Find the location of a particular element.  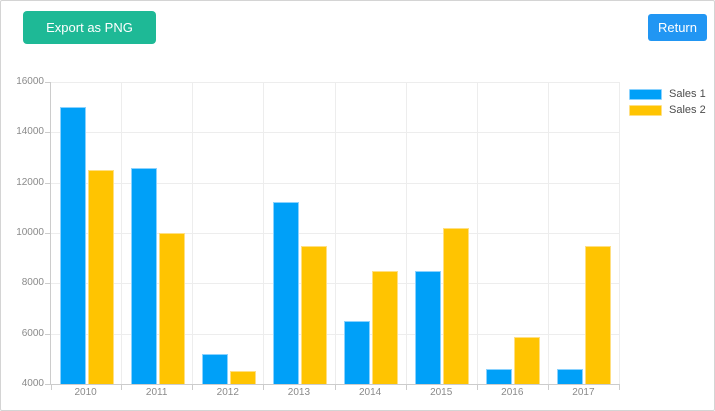

bar-sales2-2011 is located at coordinates (171, 308).